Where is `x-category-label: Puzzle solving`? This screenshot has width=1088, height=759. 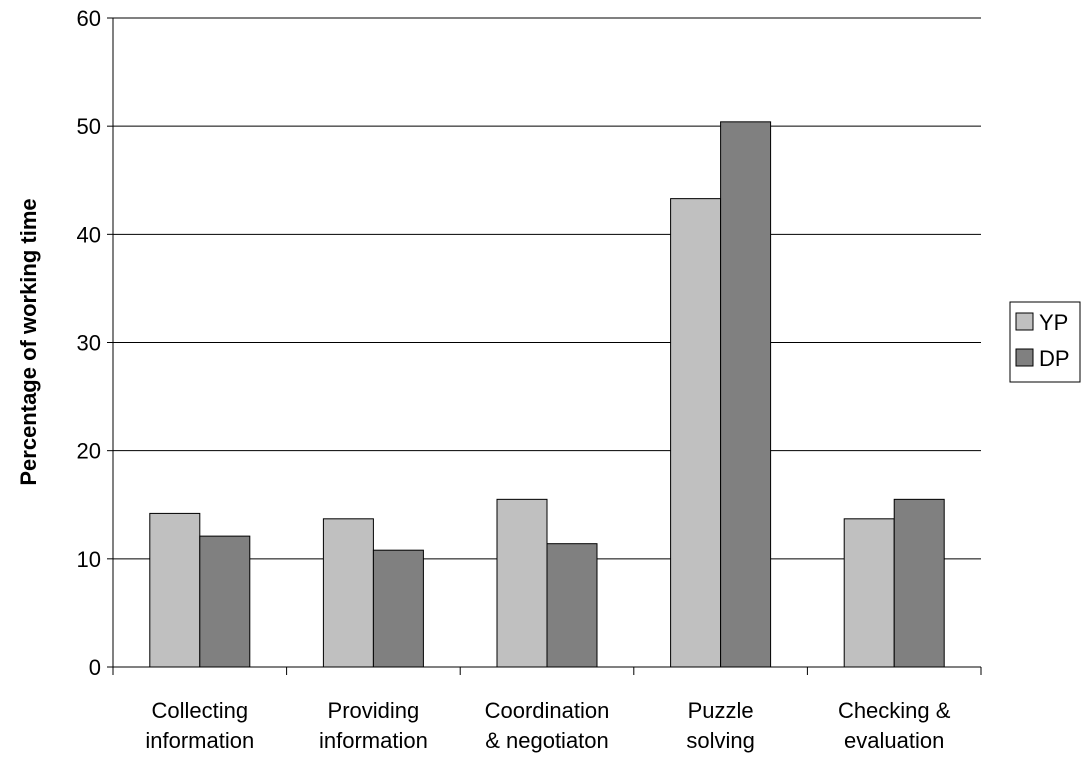 x-category-label: Puzzle solving is located at coordinates (720, 725).